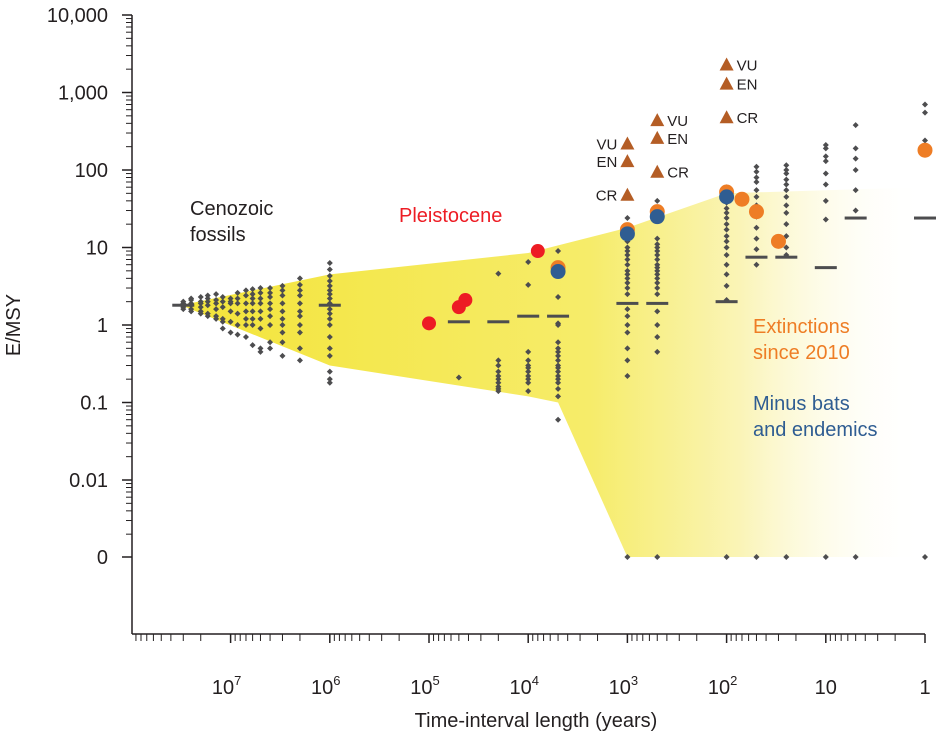  I want to click on x-tick-exponent: 2, so click(733, 680).